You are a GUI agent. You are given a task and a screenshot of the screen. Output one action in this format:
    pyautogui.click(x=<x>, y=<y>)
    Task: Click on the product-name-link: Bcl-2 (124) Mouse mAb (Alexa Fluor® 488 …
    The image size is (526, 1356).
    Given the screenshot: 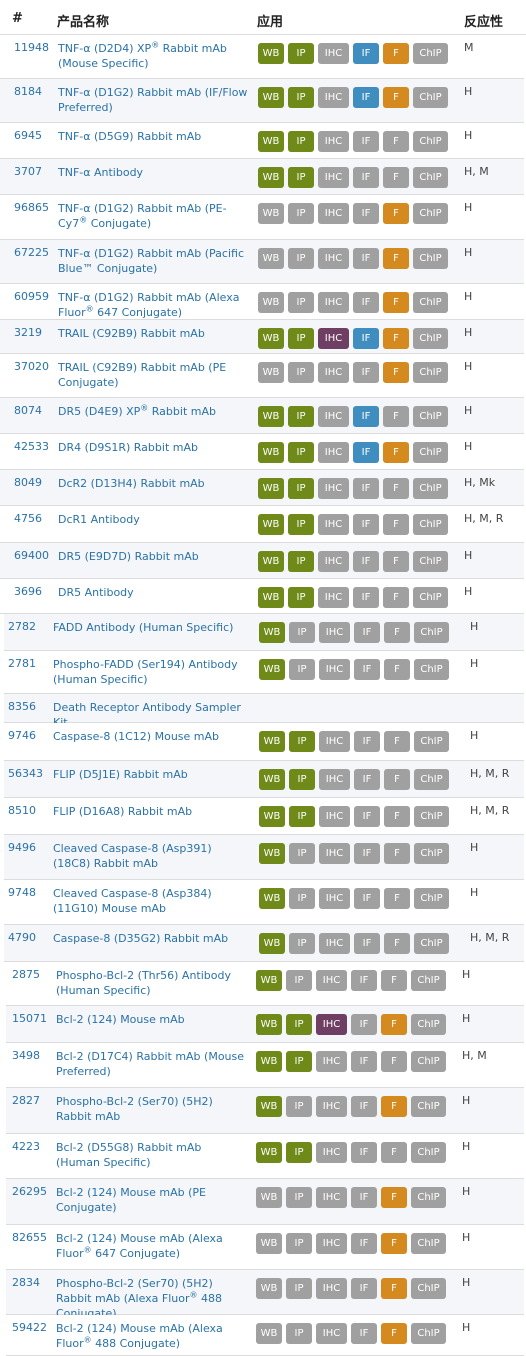 What is the action you would take?
    pyautogui.click(x=139, y=1336)
    